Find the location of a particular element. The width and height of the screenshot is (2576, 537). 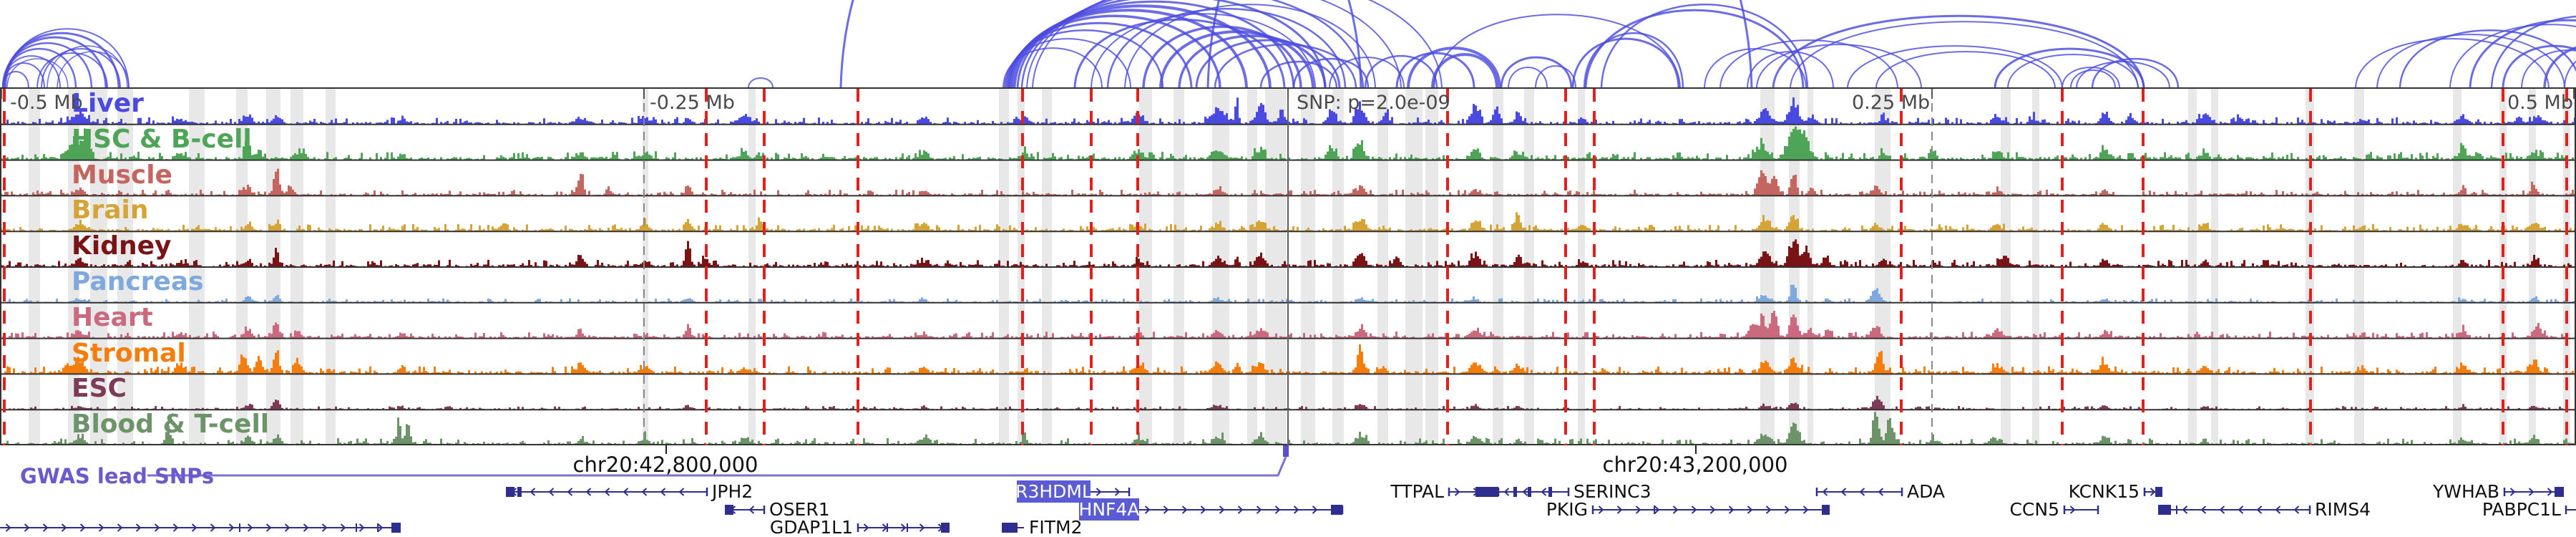

gene-GDAP1L1: GDAP1L1 is located at coordinates (860, 527).